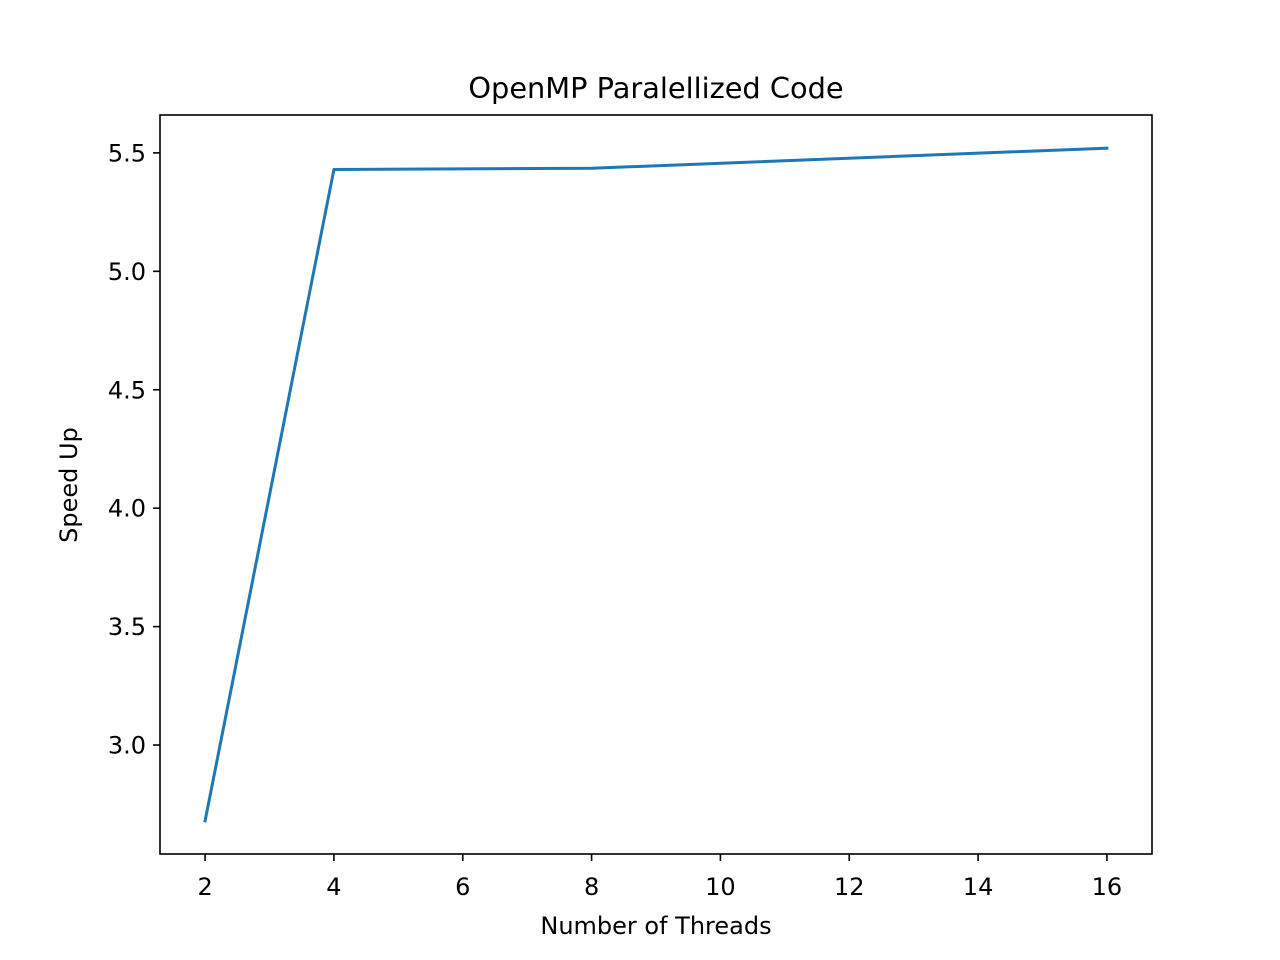  What do you see at coordinates (127, 627) in the screenshot?
I see `y-tick-label: 3.5` at bounding box center [127, 627].